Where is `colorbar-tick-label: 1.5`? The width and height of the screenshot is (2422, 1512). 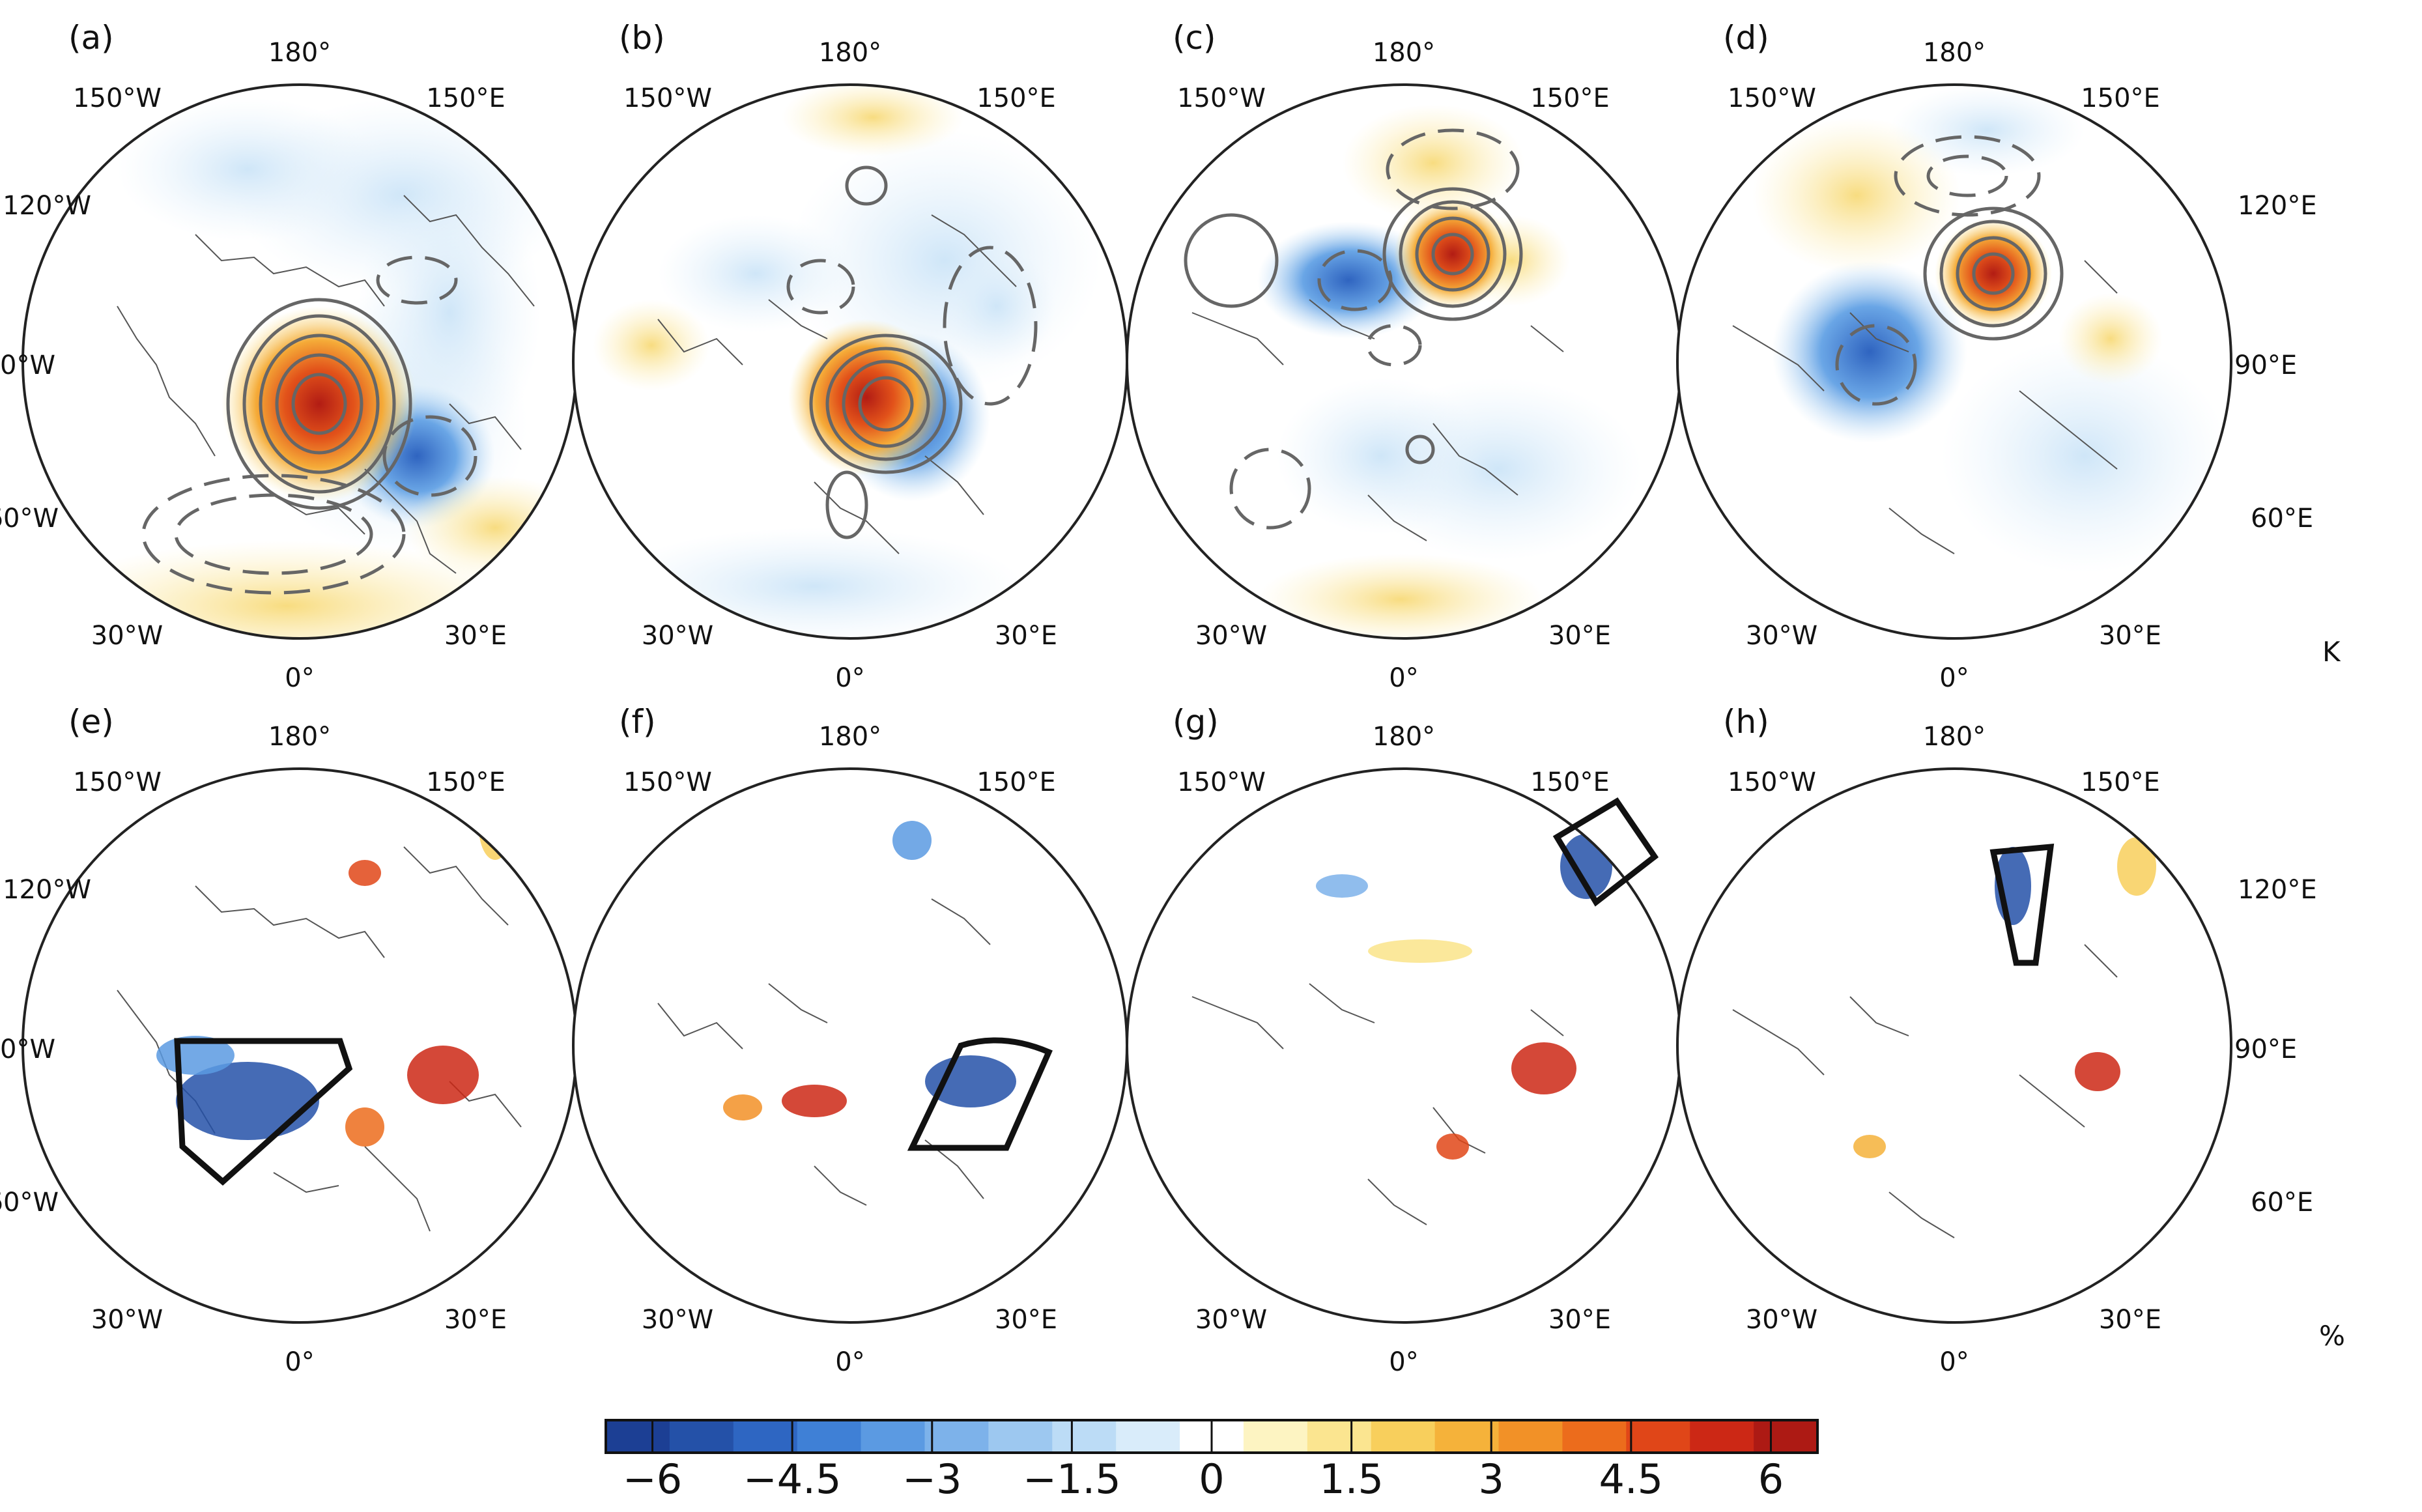 colorbar-tick-label: 1.5 is located at coordinates (1351, 1479).